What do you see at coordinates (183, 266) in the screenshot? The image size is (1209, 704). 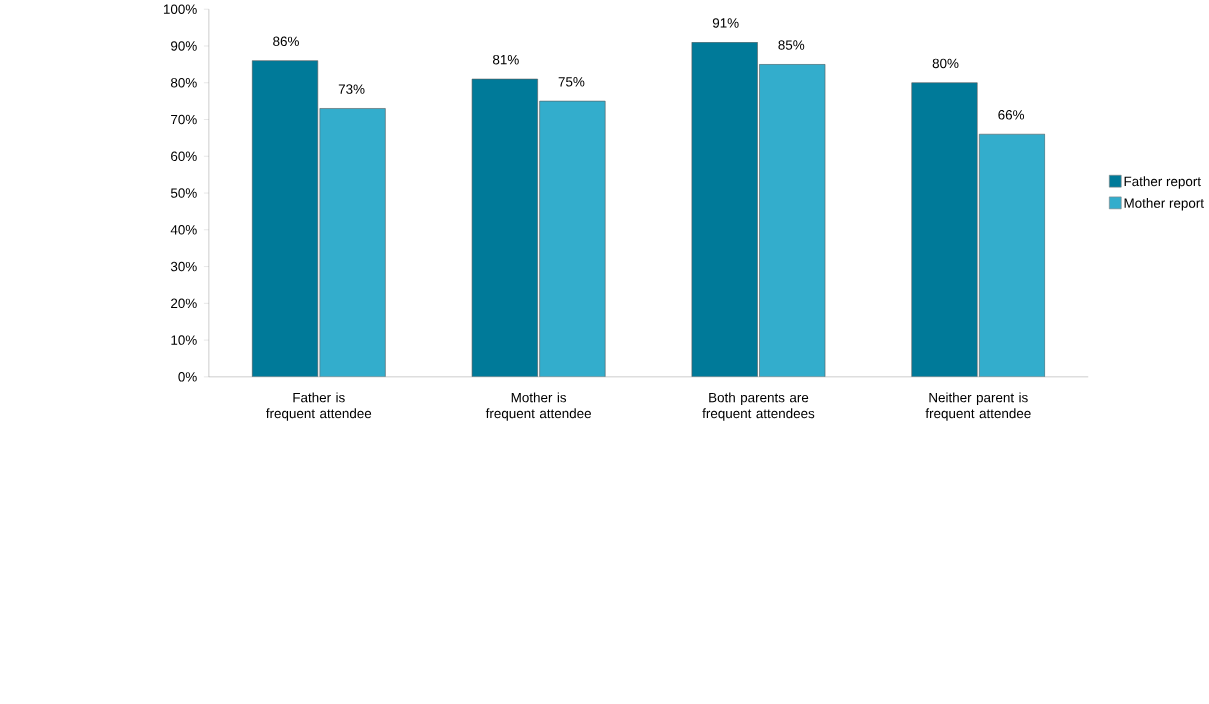 I see `y-tick-label: 30%` at bounding box center [183, 266].